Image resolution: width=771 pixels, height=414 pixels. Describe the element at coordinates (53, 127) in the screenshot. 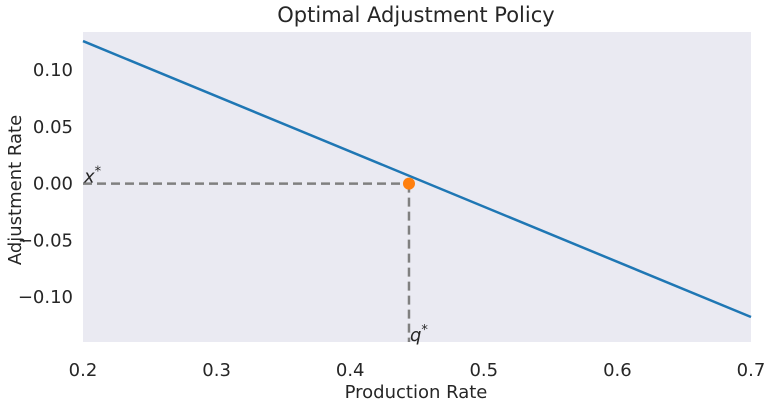

I see `y-tick-label: 0.05` at that location.